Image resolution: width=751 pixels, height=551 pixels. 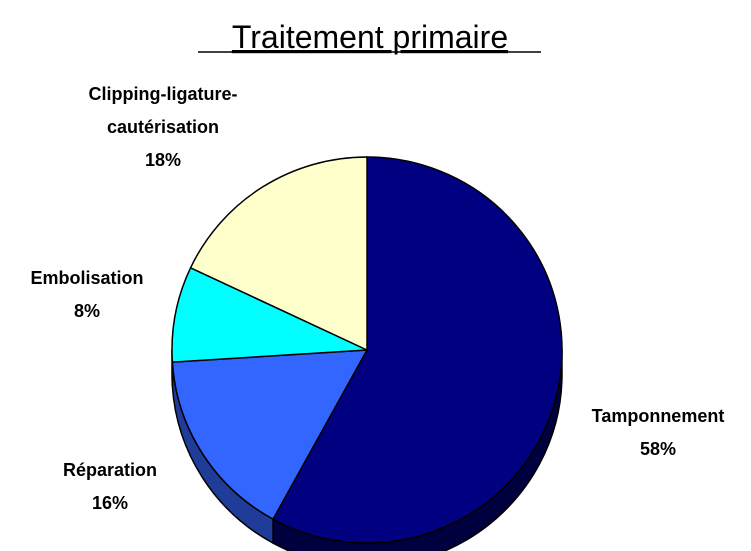 I want to click on slice-label: Tamponnement, so click(x=658, y=416).